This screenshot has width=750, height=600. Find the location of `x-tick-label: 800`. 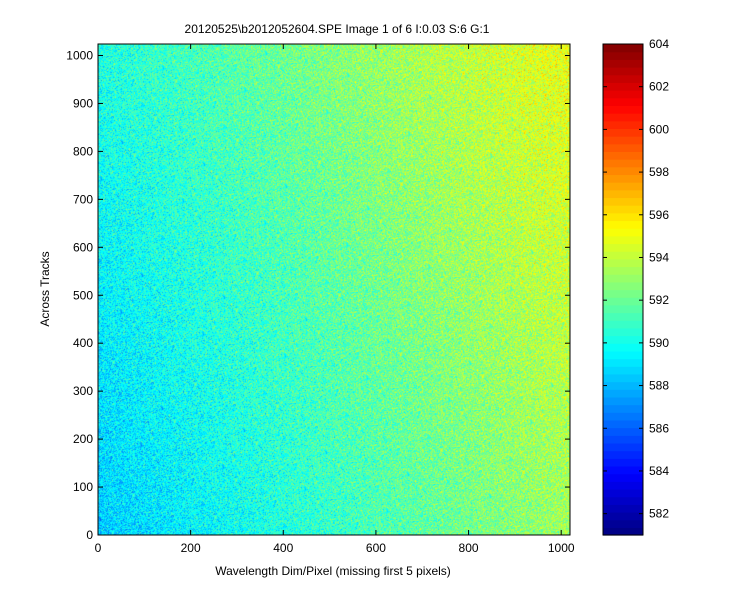

x-tick-label: 800 is located at coordinates (469, 548).